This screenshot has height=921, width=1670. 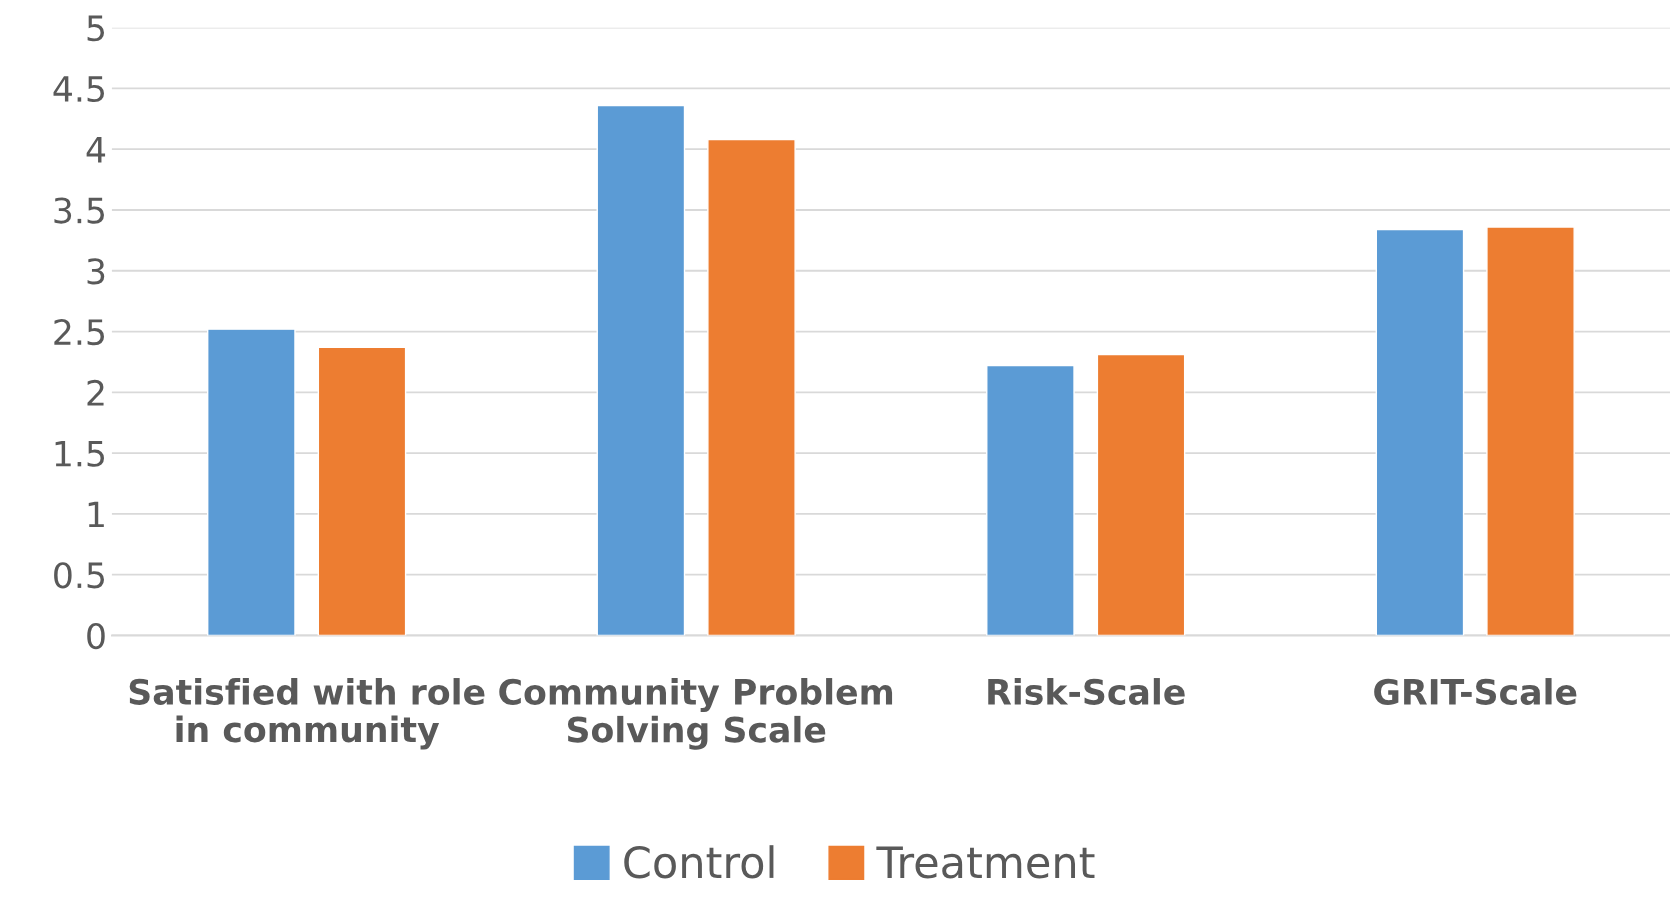 What do you see at coordinates (95, 392) in the screenshot?
I see `y-tick-label: 2` at bounding box center [95, 392].